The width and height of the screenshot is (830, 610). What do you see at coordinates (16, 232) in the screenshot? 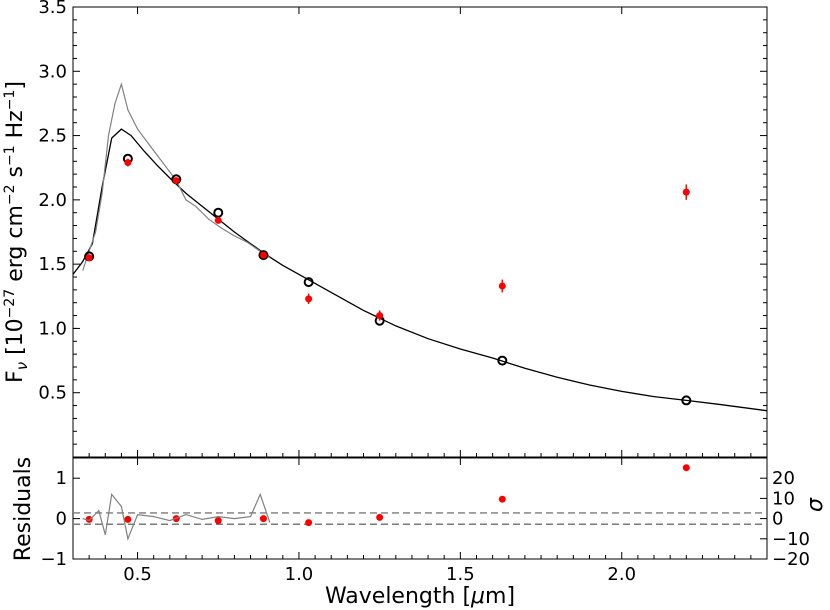
I see `main-y-axis-label: Fν [10−27 erg cm−2 s−1 Hz−1]` at bounding box center [16, 232].